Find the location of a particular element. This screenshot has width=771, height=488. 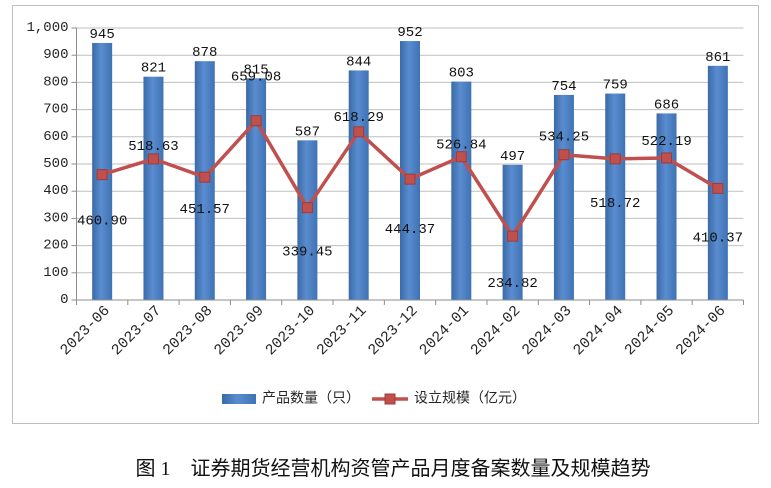

bar-value-label: 821 is located at coordinates (153, 69).